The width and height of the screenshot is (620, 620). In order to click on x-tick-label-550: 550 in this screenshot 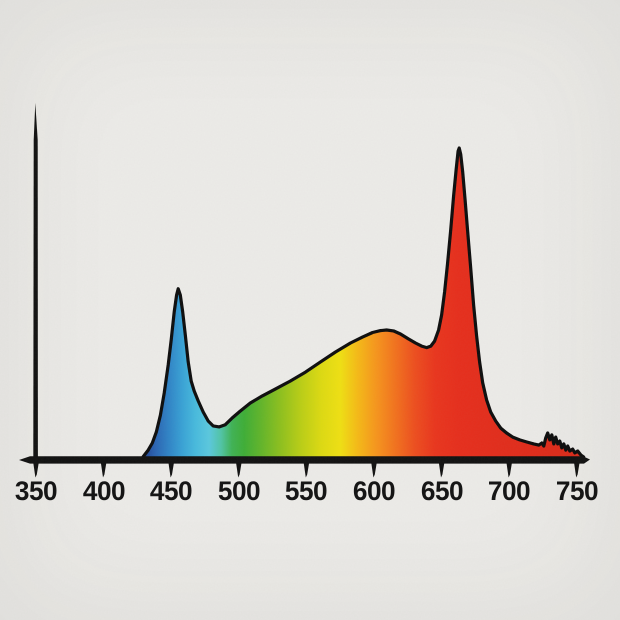, I will do `click(306, 491)`.